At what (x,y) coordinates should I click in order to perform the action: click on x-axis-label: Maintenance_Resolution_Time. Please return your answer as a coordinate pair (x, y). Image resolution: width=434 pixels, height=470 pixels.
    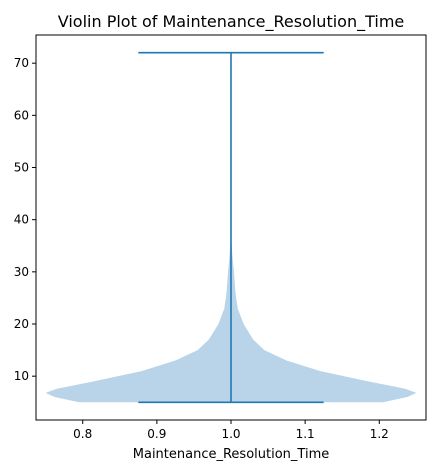
    Looking at the image, I should click on (231, 454).